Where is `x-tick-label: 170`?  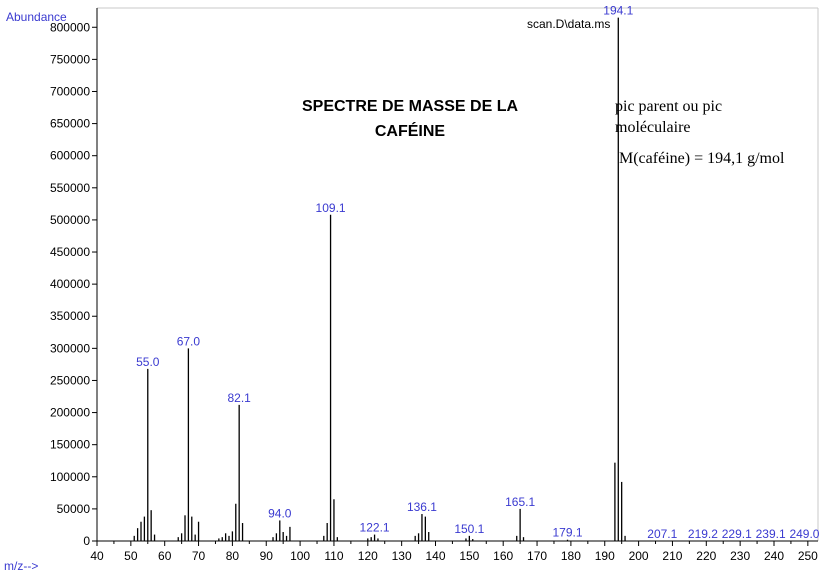 x-tick-label: 170 is located at coordinates (537, 556).